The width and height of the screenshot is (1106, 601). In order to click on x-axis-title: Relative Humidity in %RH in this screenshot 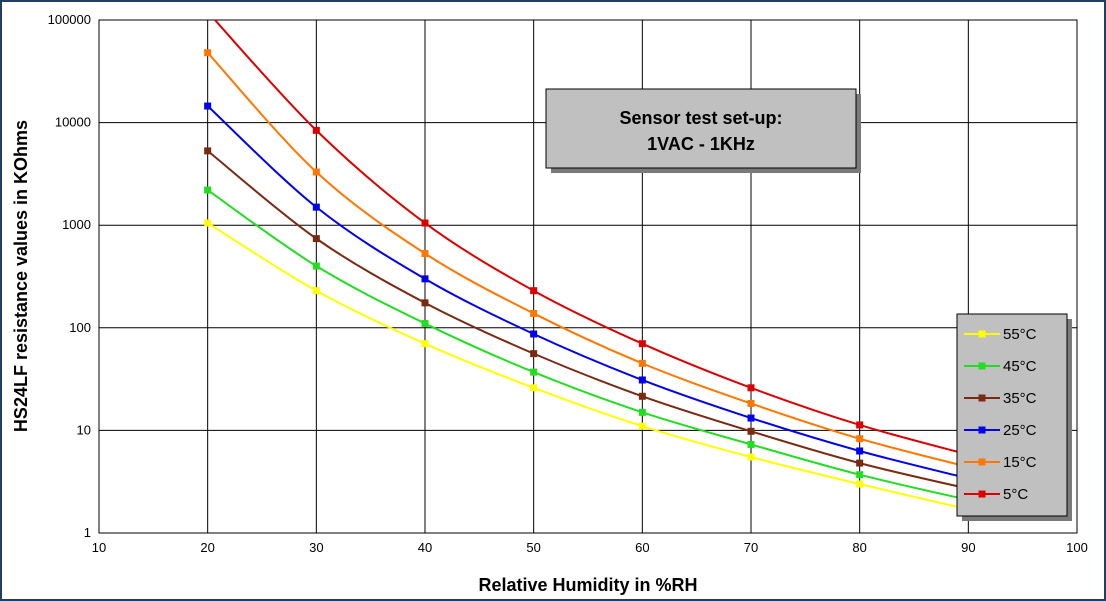, I will do `click(587, 585)`.